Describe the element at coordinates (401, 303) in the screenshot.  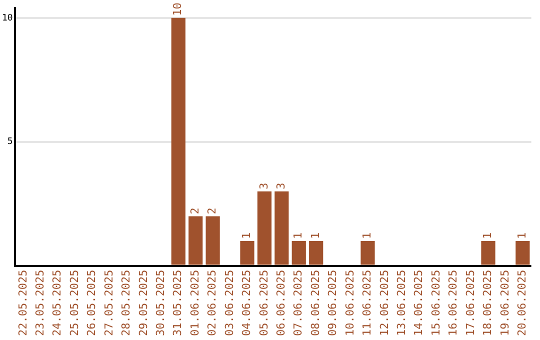
I see `x-tick-label: 13.06.2025` at that location.